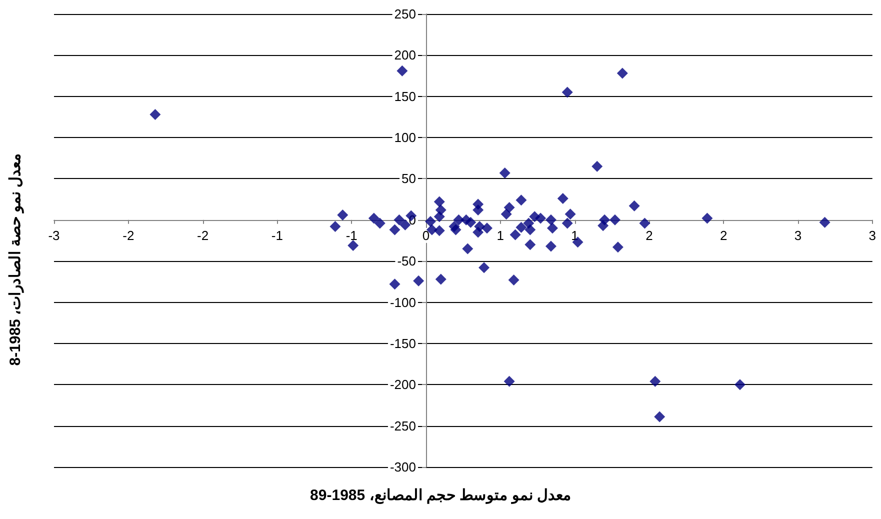  Describe the element at coordinates (403, 302) in the screenshot. I see `y-tick-label: -100` at that location.